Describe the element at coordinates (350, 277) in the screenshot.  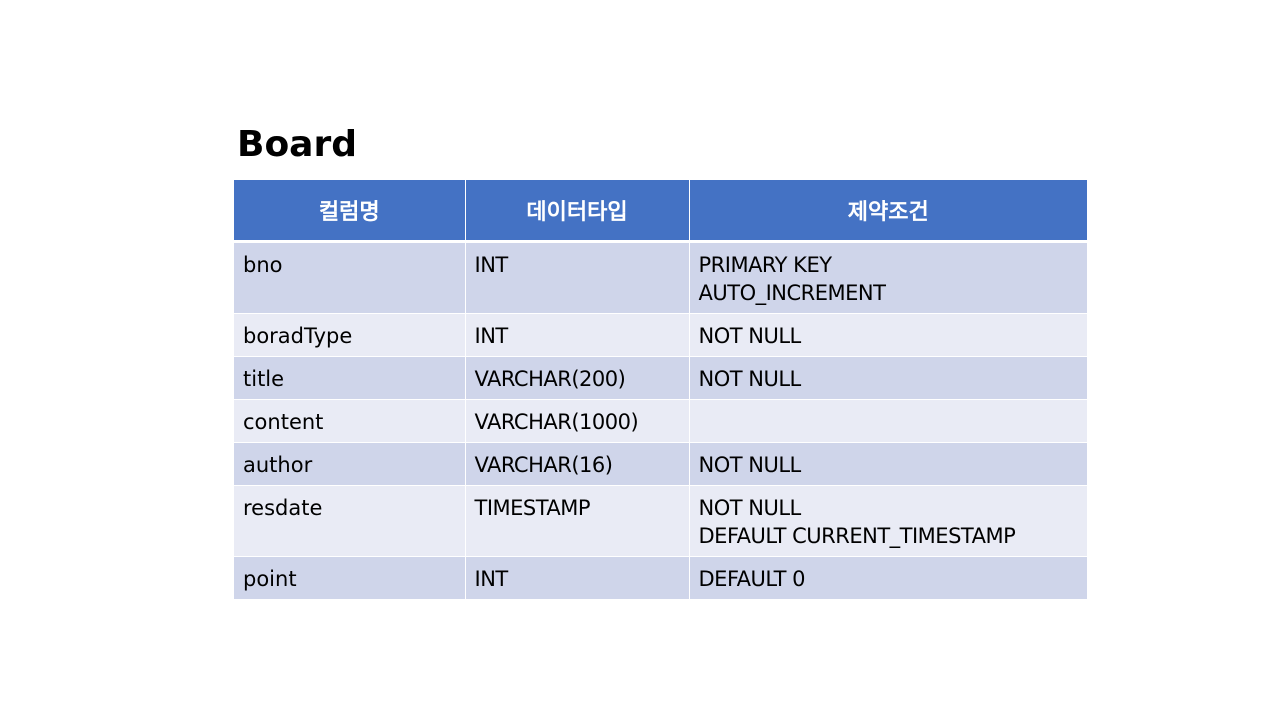
I see `cell-column-name: bno` at that location.